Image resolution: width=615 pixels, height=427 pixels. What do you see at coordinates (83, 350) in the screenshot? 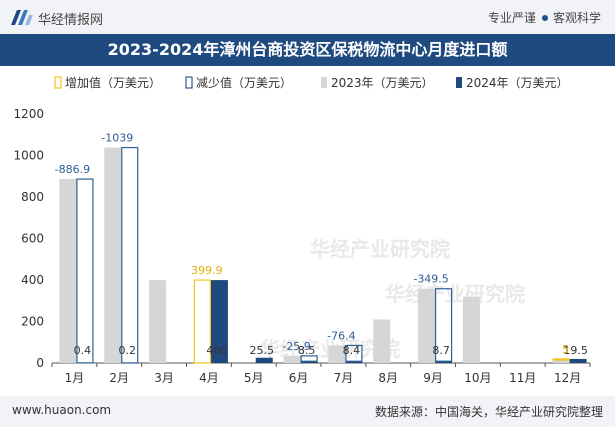
I see `value-label-2024: 0.4` at bounding box center [83, 350].